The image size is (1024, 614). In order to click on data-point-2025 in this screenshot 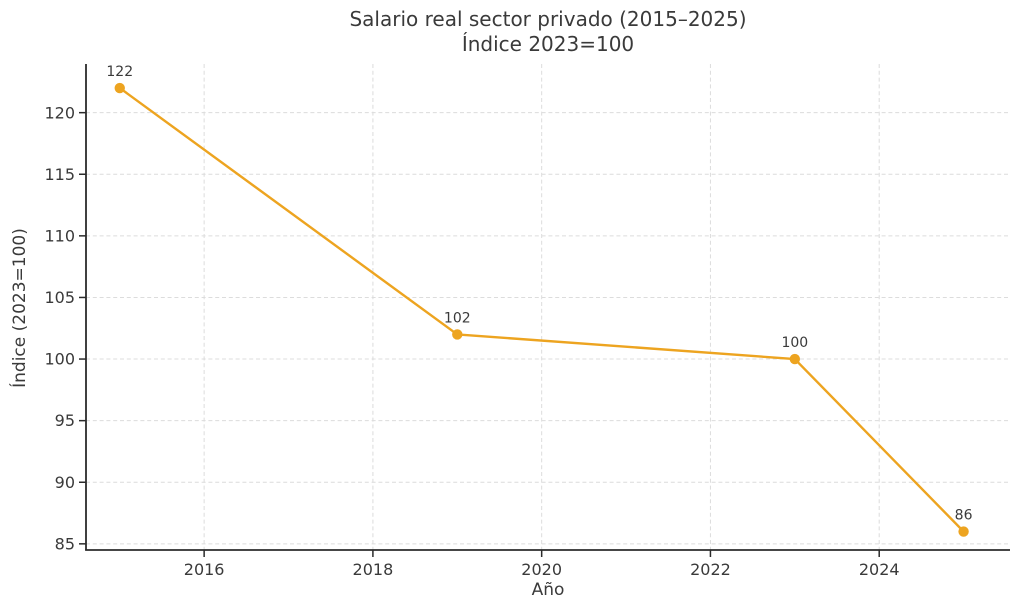, I will do `click(963, 531)`.